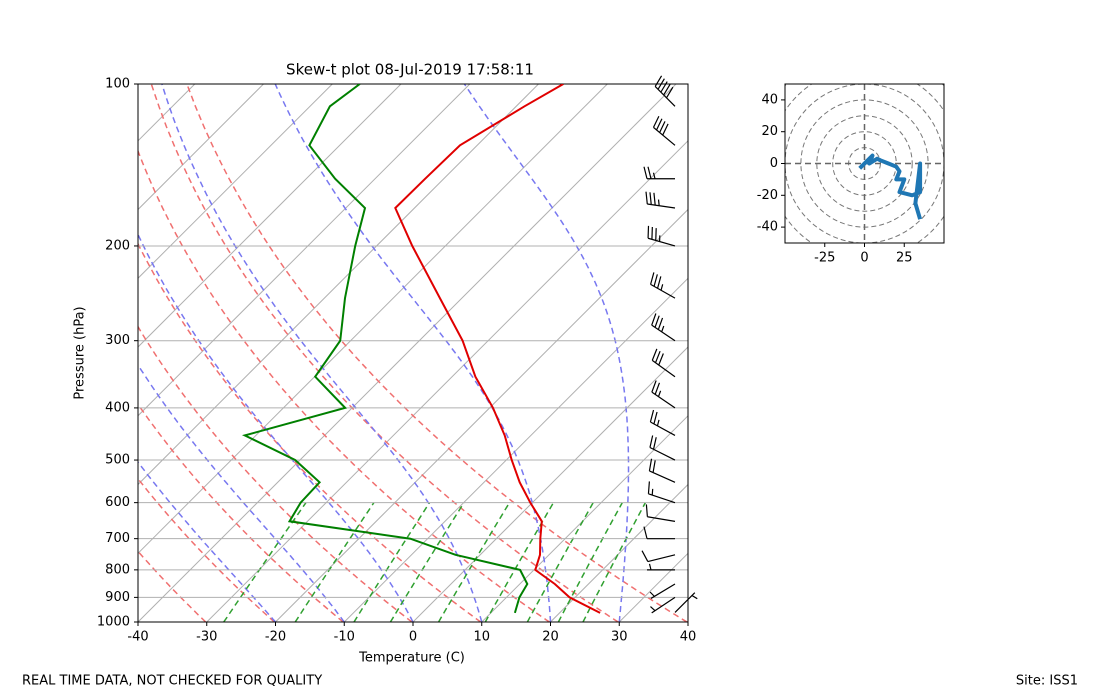  What do you see at coordinates (117, 597) in the screenshot?
I see `y-tick-label: 900` at bounding box center [117, 597].